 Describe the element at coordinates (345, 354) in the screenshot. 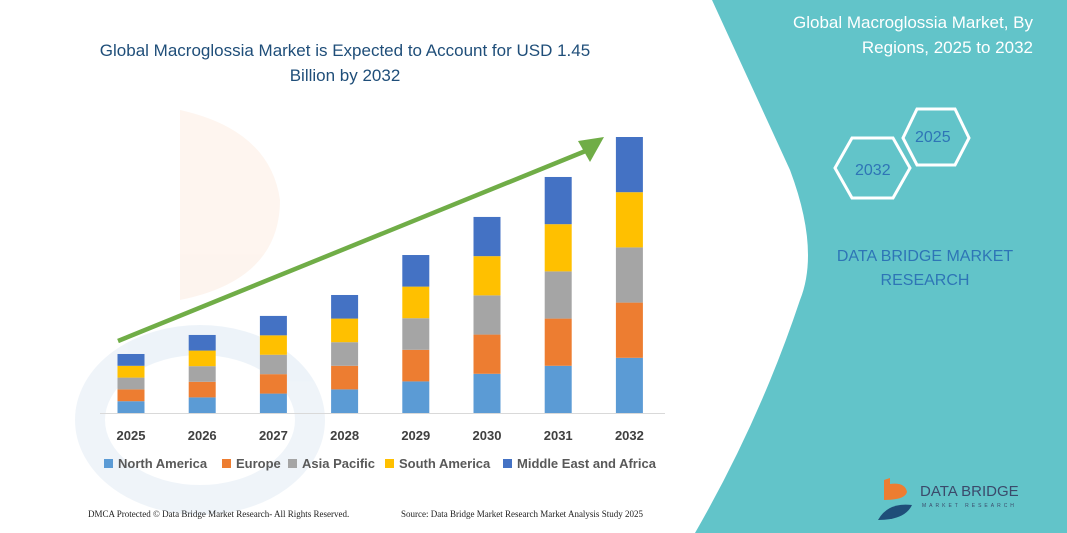

I see `bar-2028-asia-pacific` at that location.